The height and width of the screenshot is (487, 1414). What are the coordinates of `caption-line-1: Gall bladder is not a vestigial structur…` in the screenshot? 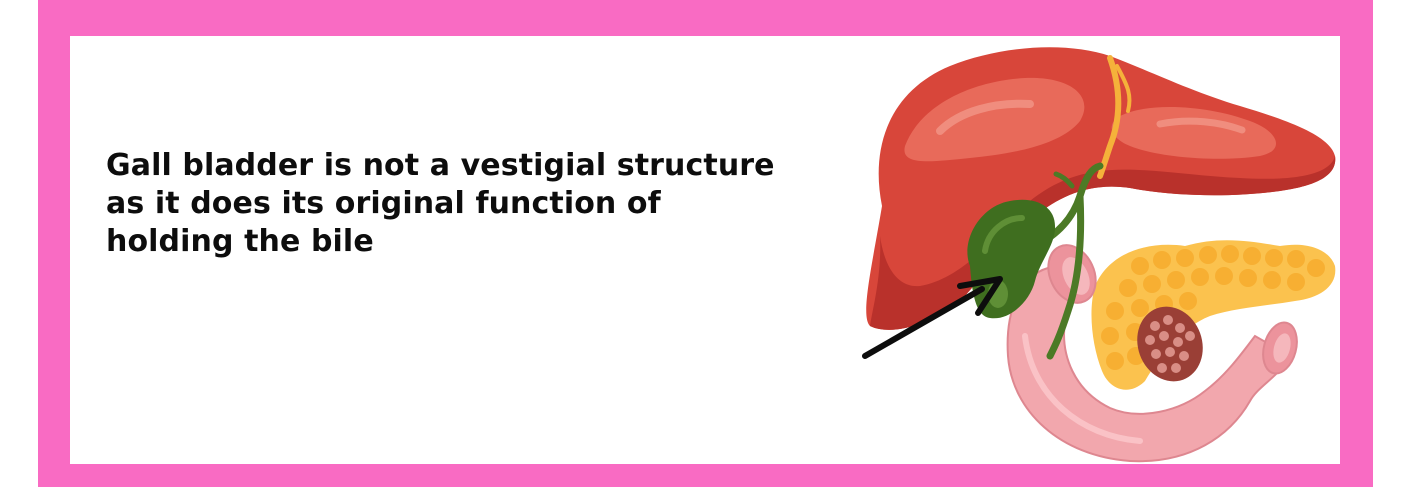 It's located at (440, 165).